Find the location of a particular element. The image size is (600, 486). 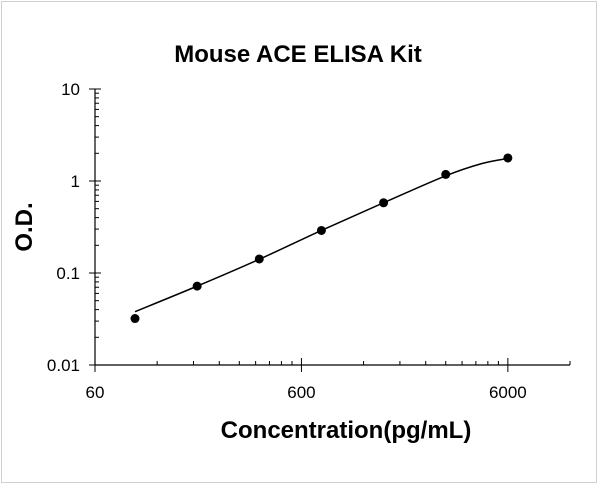

y-tick-label: 10 is located at coordinates (70, 89).